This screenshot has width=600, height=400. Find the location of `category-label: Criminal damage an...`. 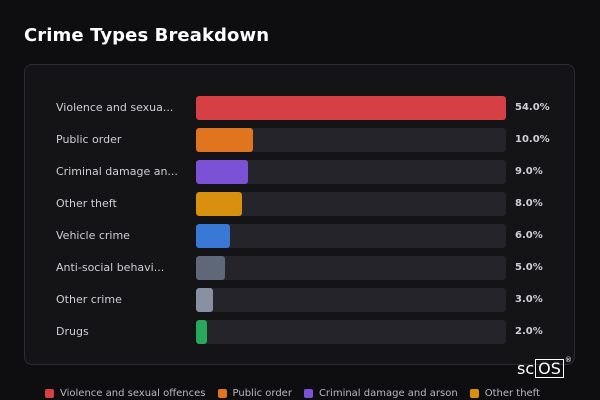

category-label: Criminal damage an... is located at coordinates (117, 171).